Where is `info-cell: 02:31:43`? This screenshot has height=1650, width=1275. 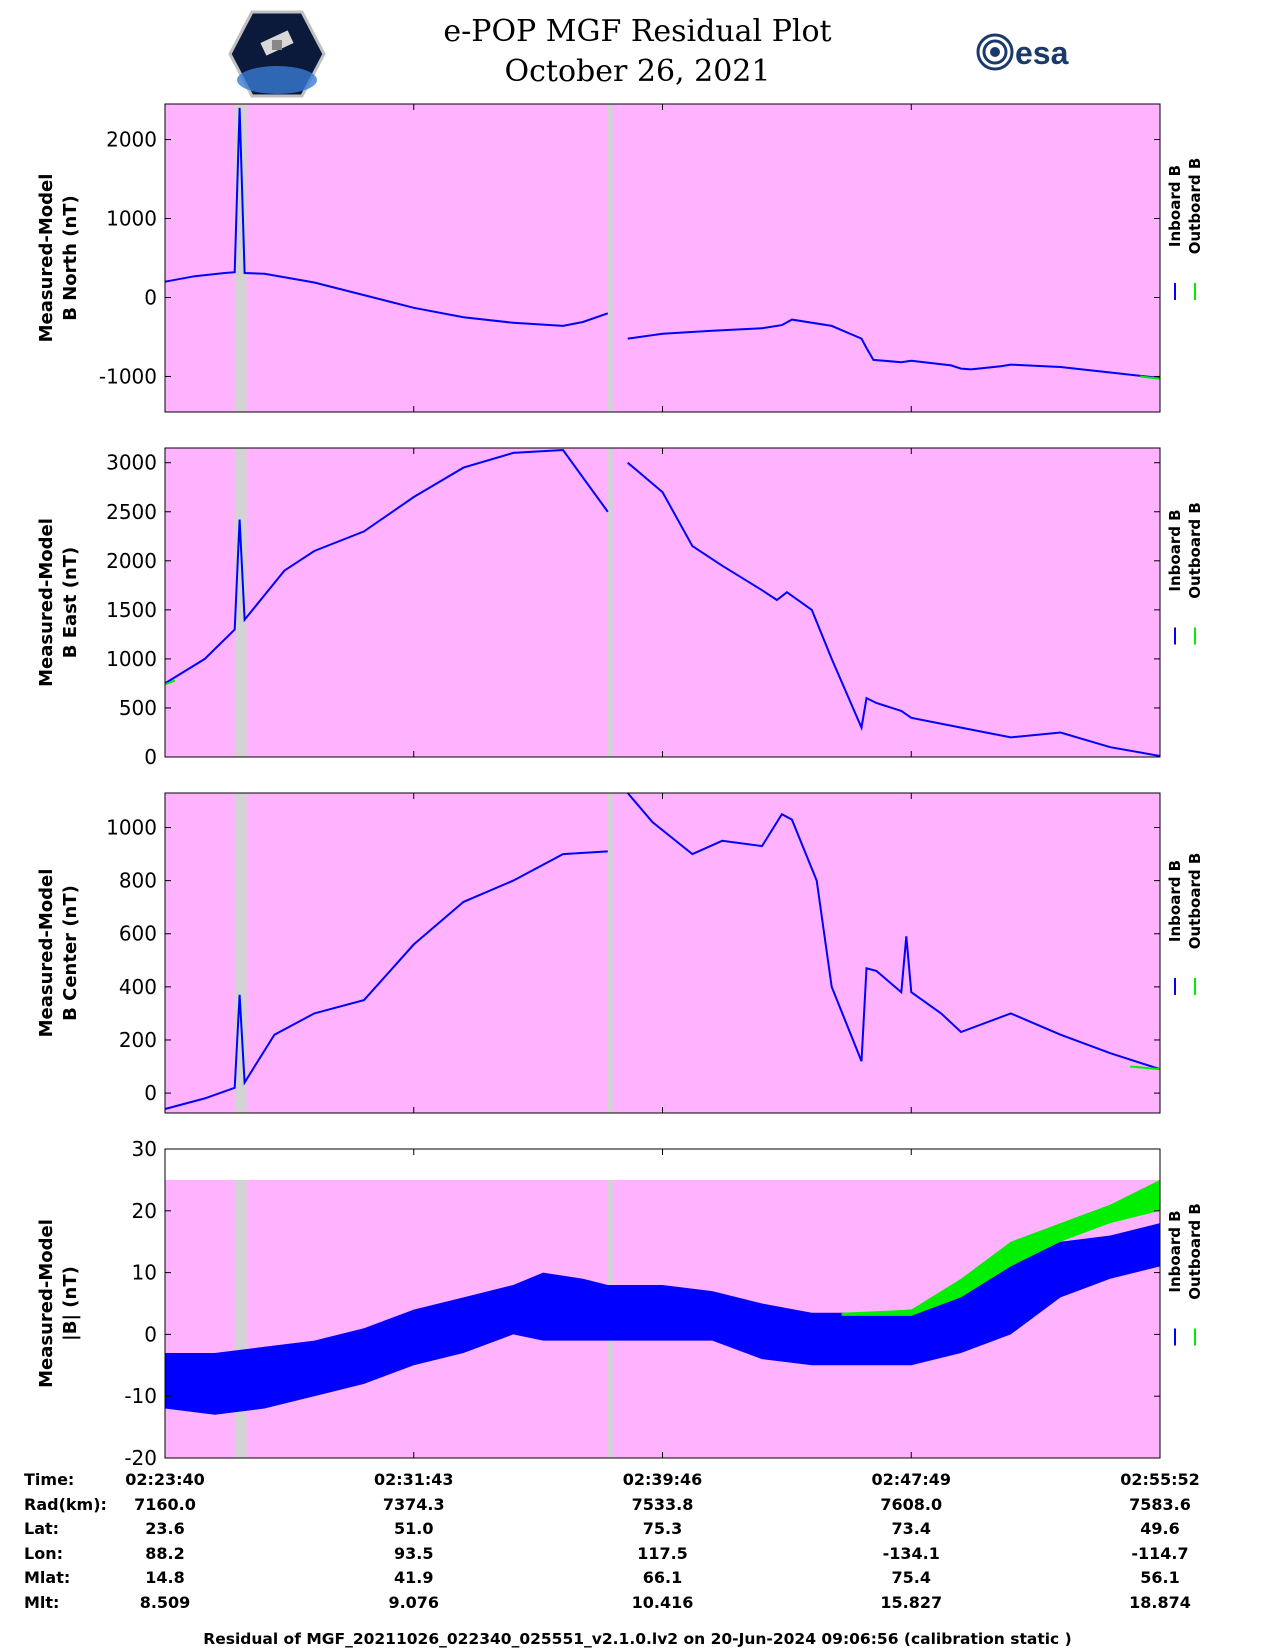
info-cell: 02:31:43 is located at coordinates (413, 1479).